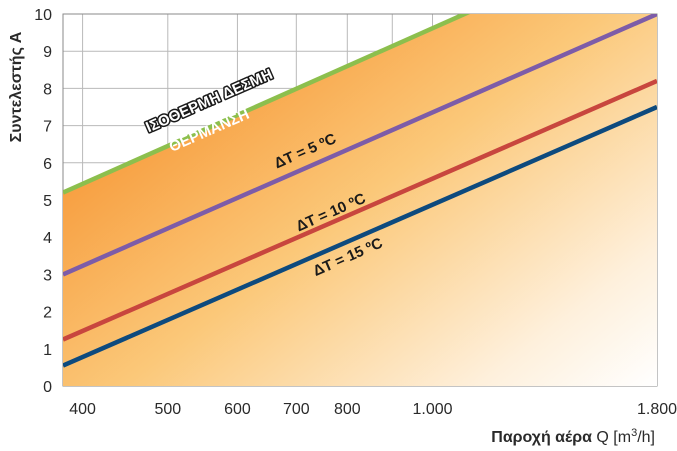  What do you see at coordinates (82, 409) in the screenshot?
I see `x-tick-label: 400` at bounding box center [82, 409].